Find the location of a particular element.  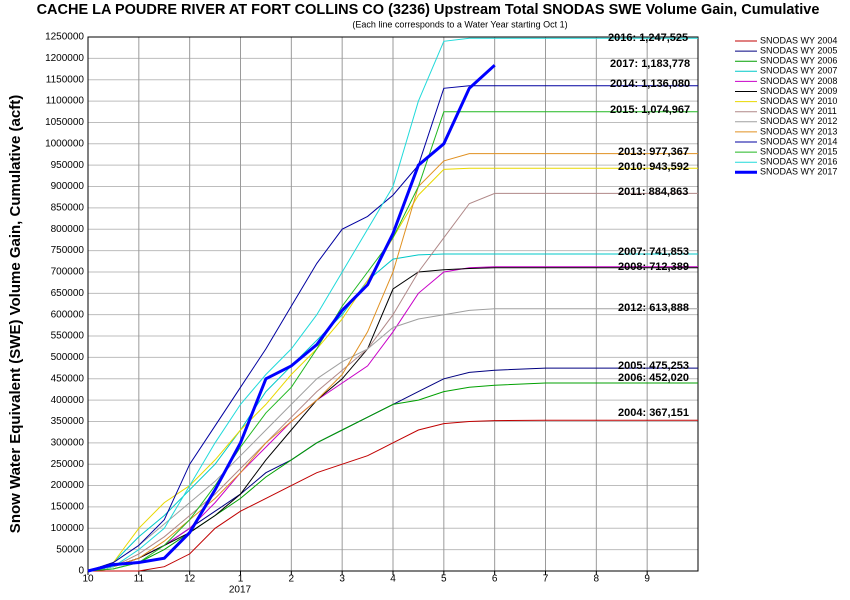

x-tick-label: 9 is located at coordinates (647, 579).